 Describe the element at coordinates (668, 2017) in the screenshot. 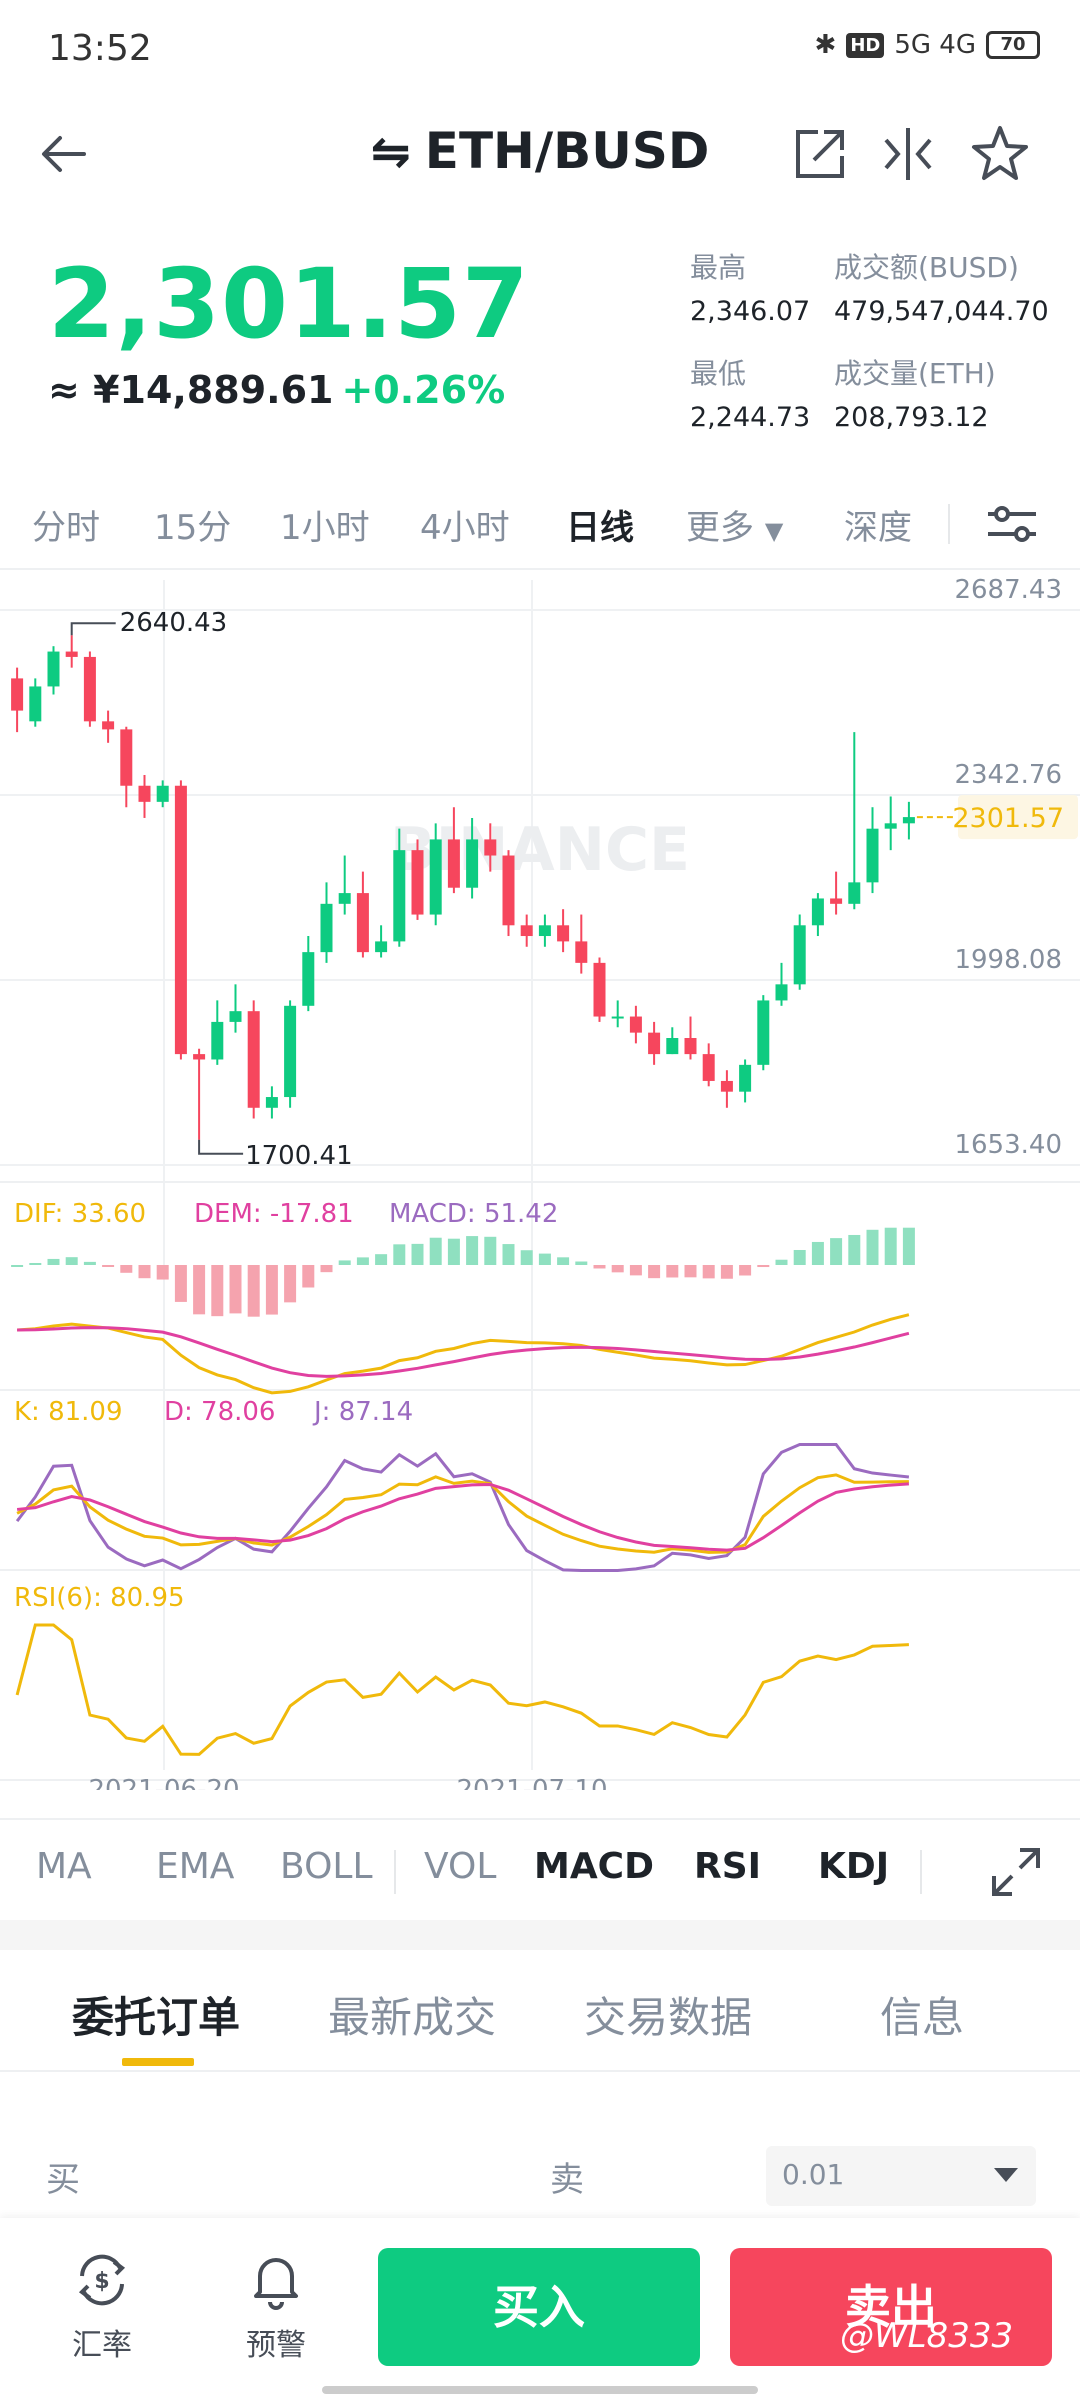

I see `tab-trade-data: 交易数据` at that location.